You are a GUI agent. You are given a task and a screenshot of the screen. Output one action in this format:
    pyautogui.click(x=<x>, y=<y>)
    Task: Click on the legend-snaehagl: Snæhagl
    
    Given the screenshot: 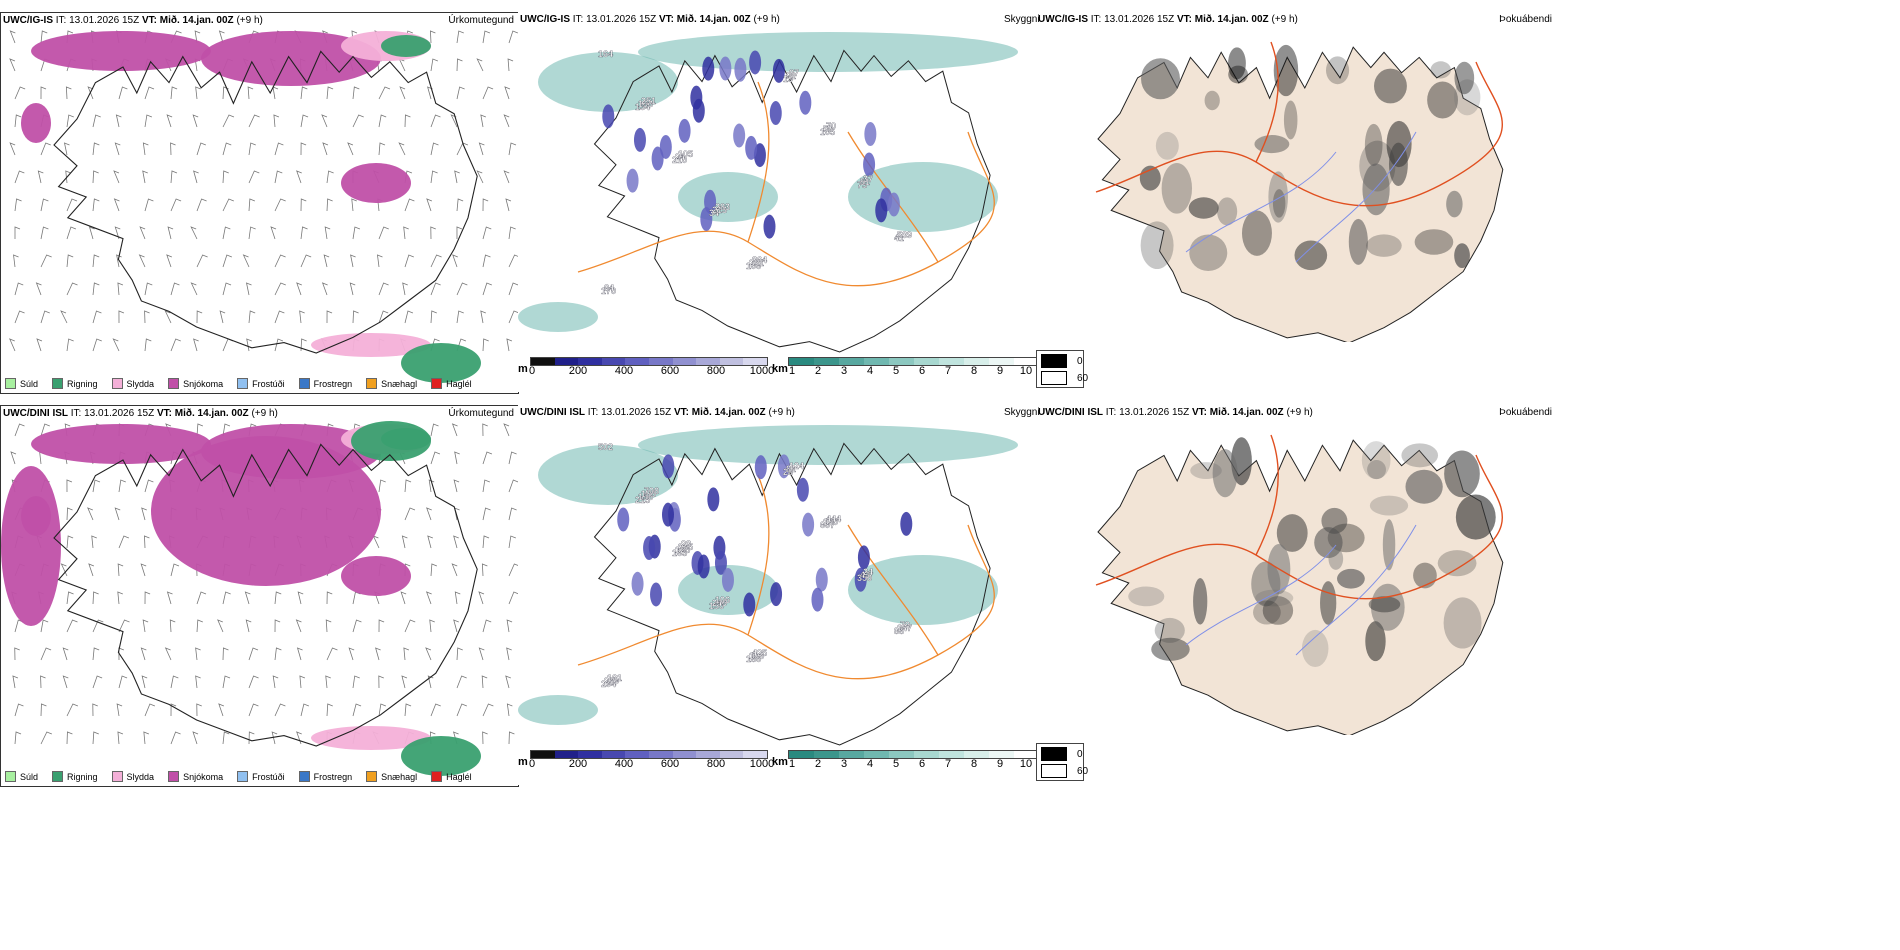 What is the action you would take?
    pyautogui.click(x=391, y=776)
    